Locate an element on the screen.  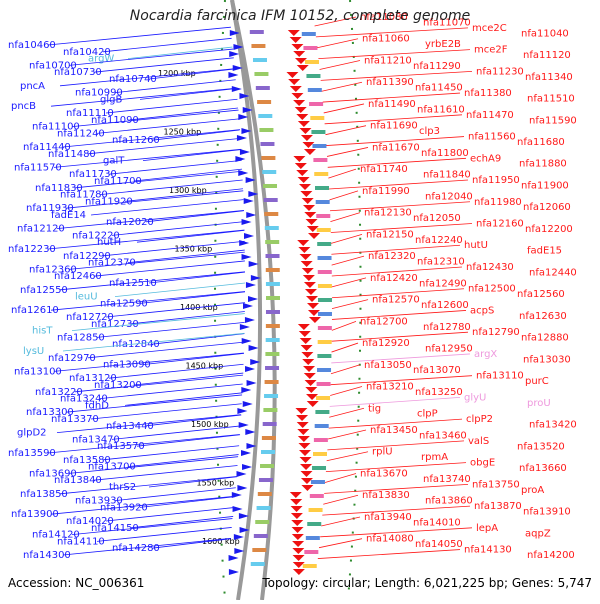
gene-label-valS: valS is located at coordinates (478, 441).